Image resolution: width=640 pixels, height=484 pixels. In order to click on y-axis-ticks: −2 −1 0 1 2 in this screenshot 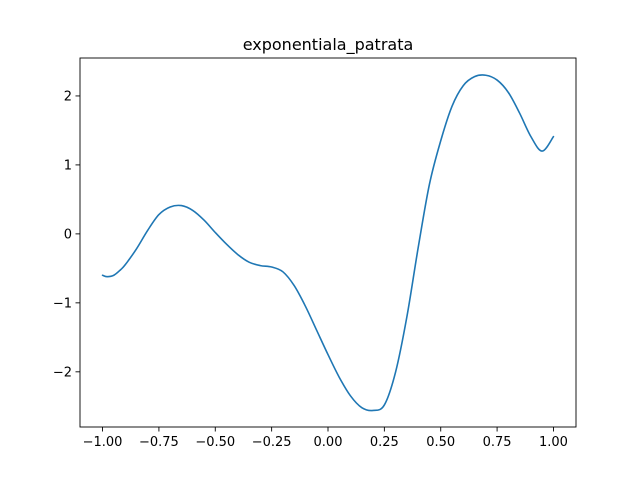, I will do `click(66, 234)`.